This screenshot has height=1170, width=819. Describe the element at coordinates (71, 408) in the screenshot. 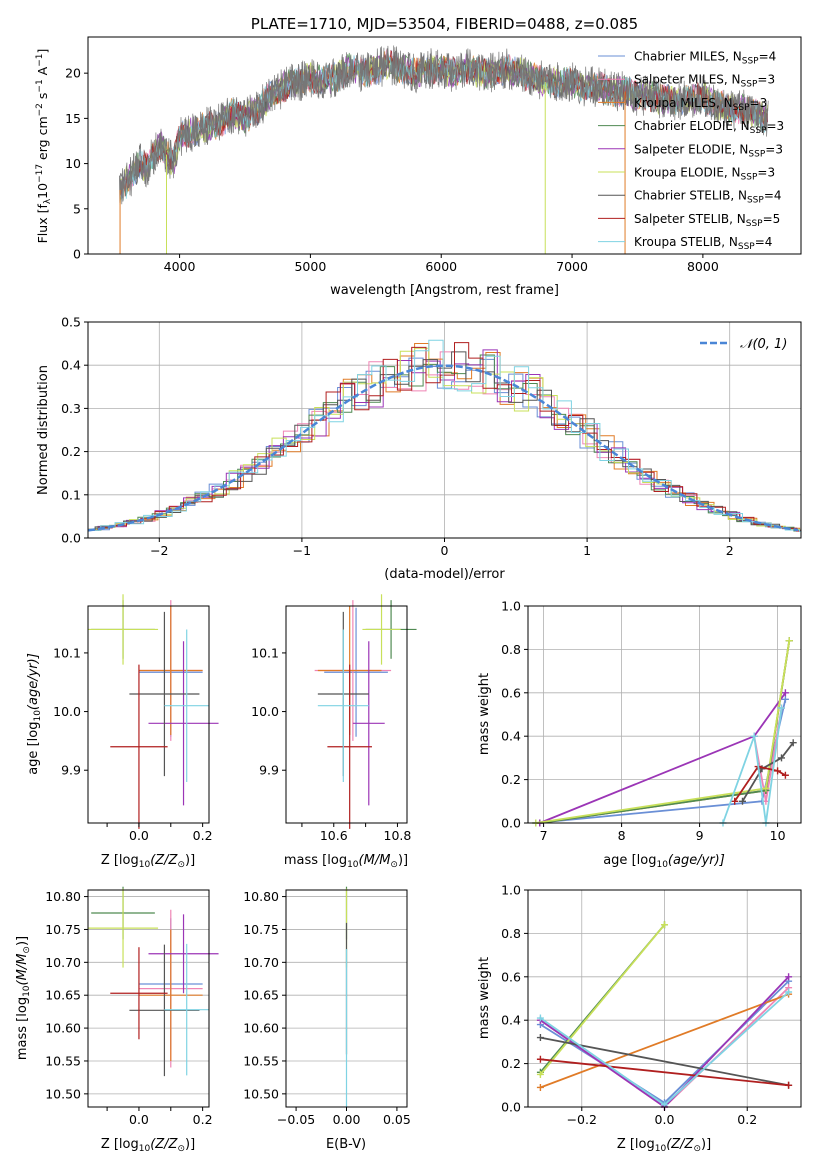

I see `residual-ytick-label: 0.3` at that location.